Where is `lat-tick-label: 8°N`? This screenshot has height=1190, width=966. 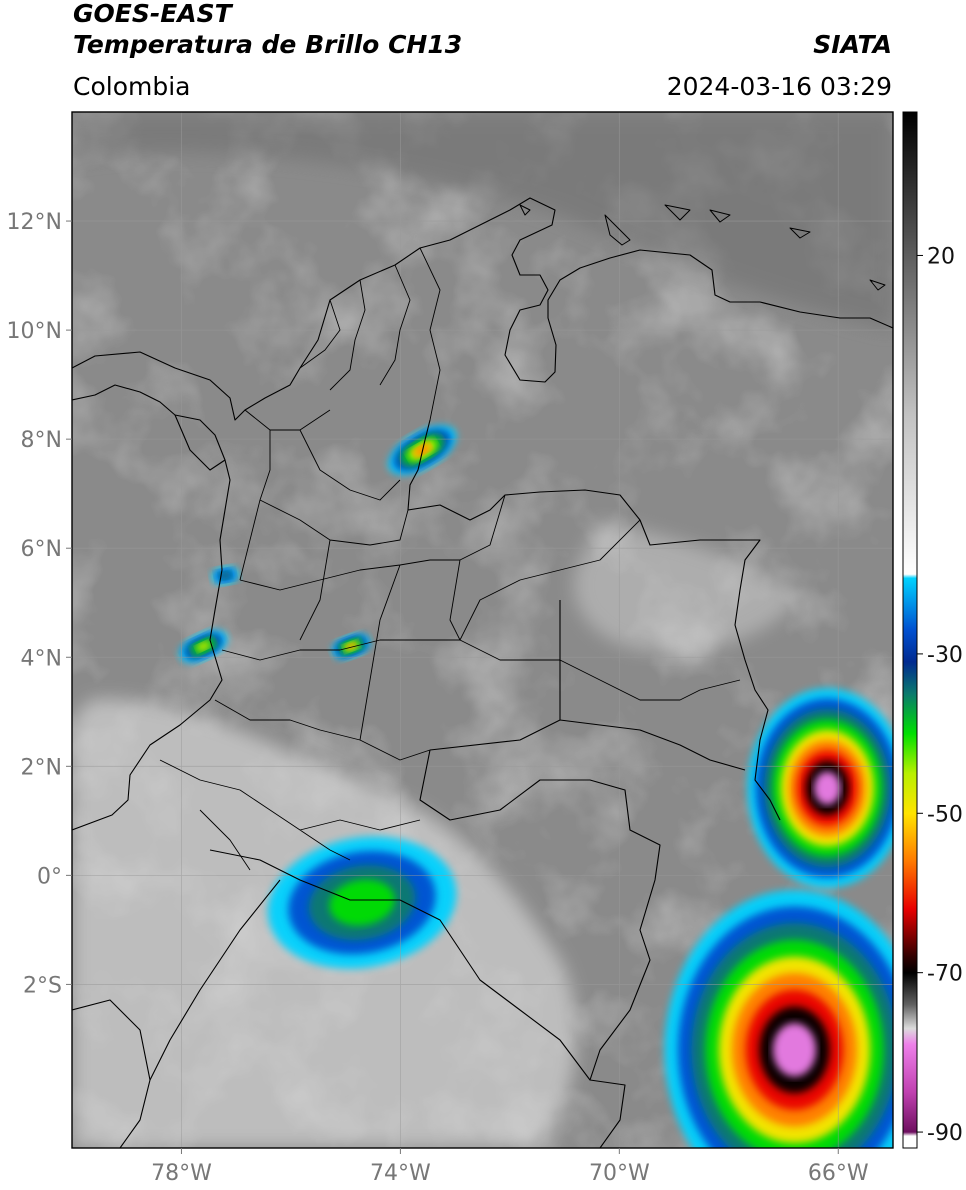 lat-tick-label: 8°N is located at coordinates (41, 440).